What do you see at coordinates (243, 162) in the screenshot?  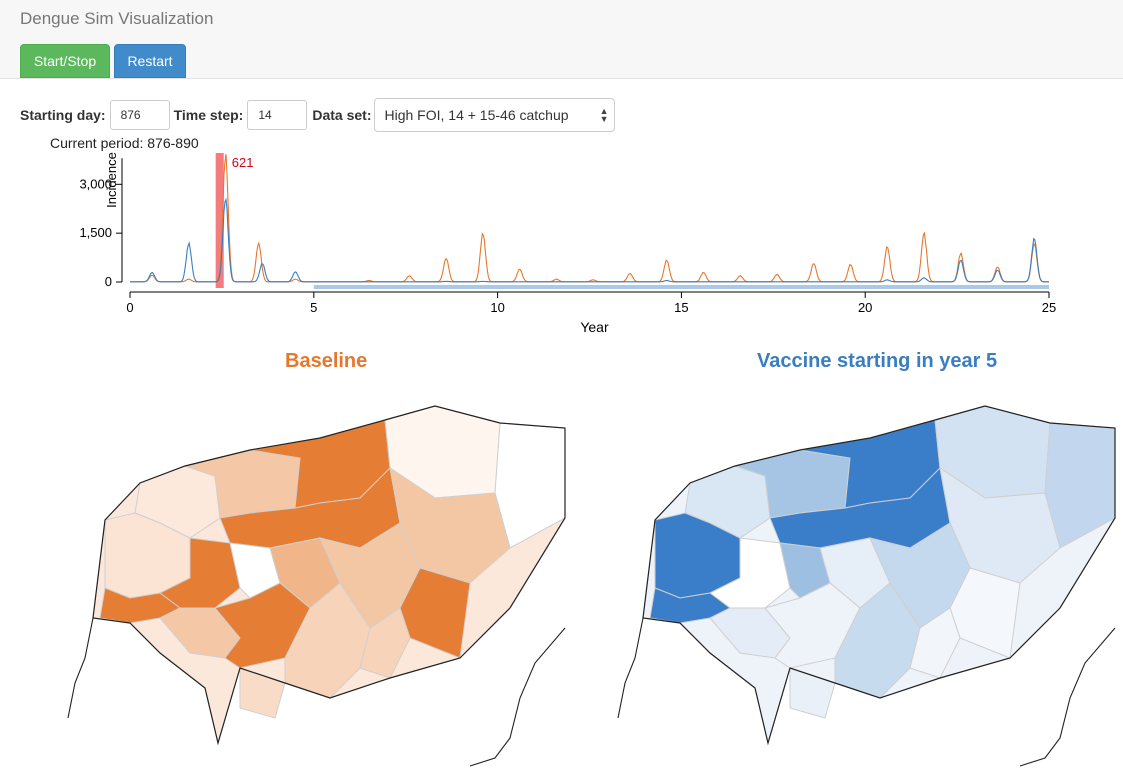 I see `current-window-label: 621` at bounding box center [243, 162].